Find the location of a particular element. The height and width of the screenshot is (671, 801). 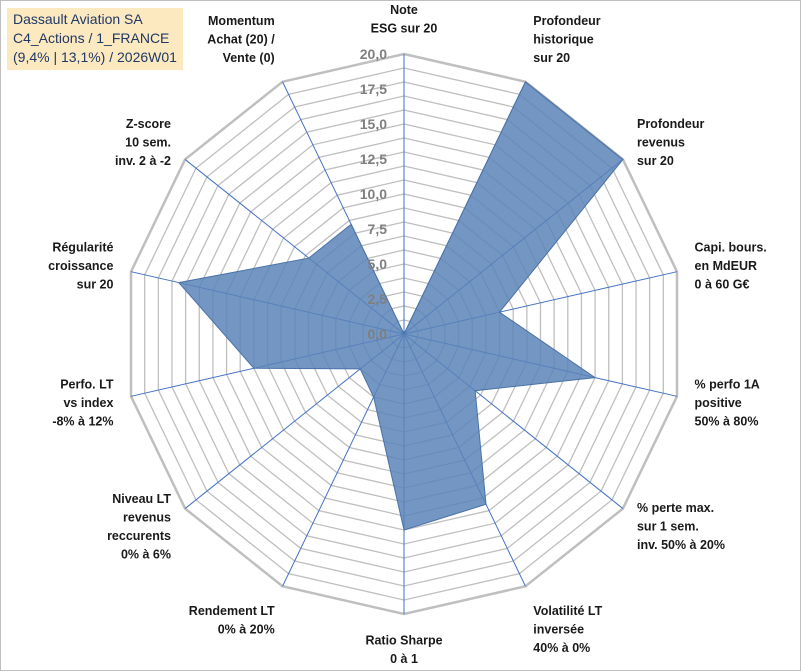

axis-label: Note ESG sur 20 is located at coordinates (404, 19).